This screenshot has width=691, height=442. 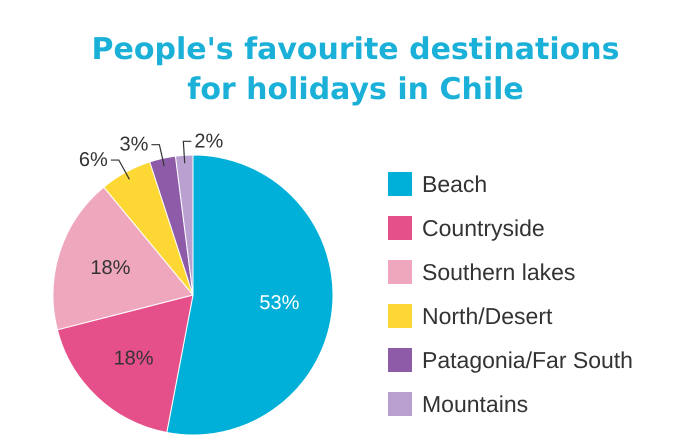 I want to click on data-label: 2%, so click(x=209, y=141).